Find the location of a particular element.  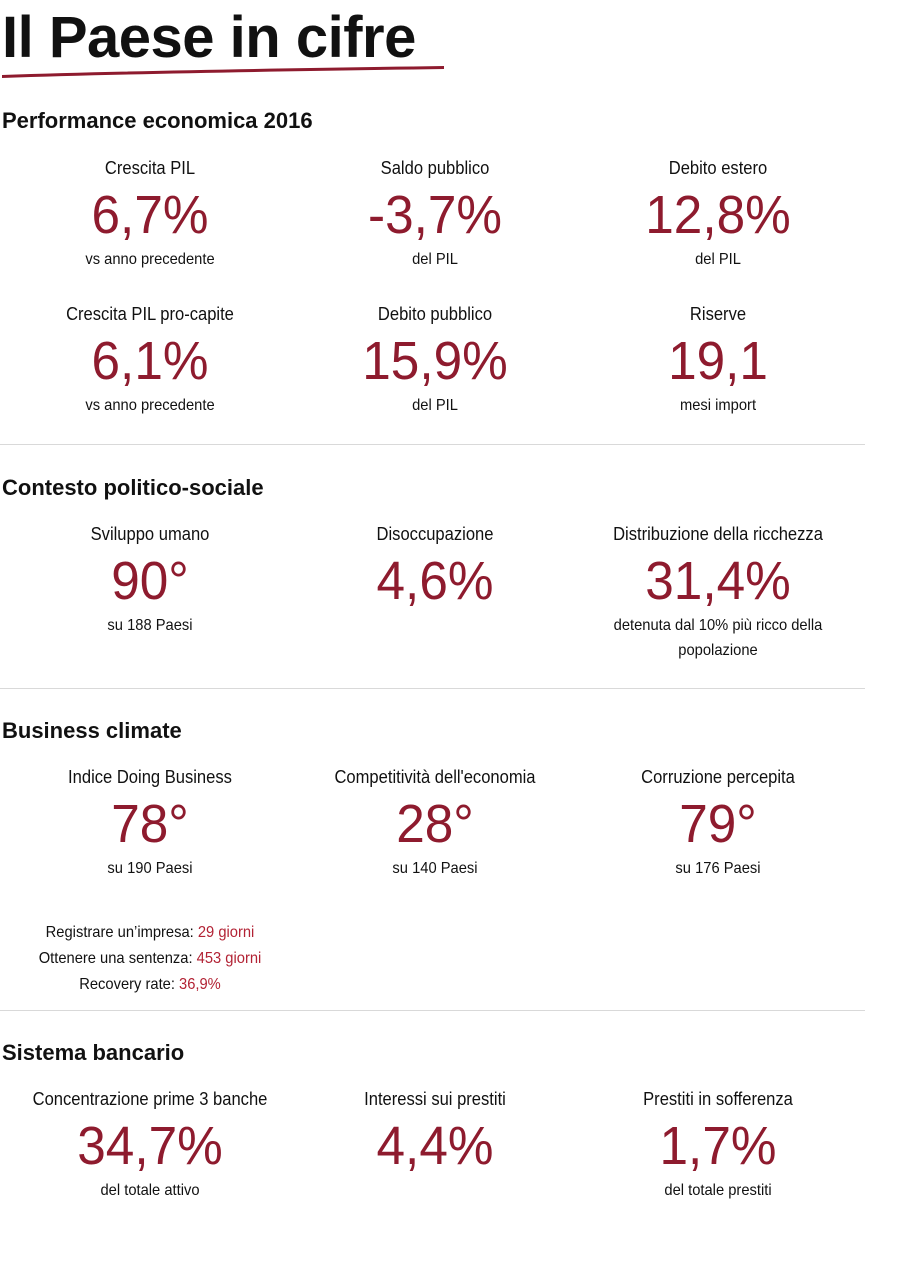

metric-value: 6,1% is located at coordinates (150, 361).